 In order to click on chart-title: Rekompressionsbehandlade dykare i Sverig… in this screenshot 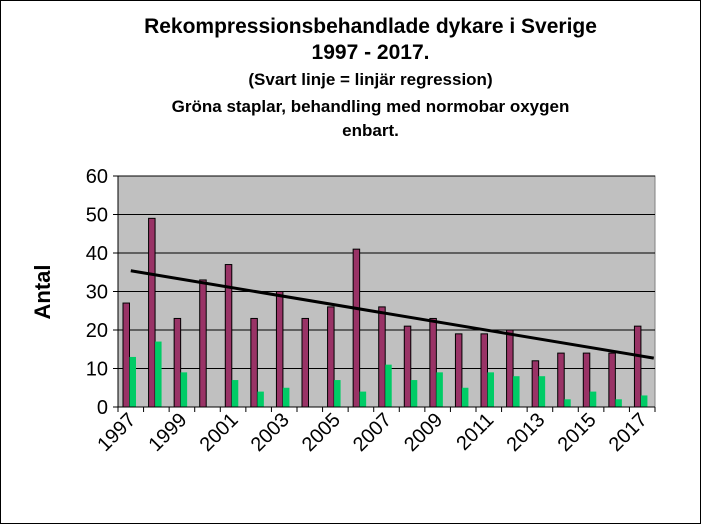, I will do `click(370, 26)`.